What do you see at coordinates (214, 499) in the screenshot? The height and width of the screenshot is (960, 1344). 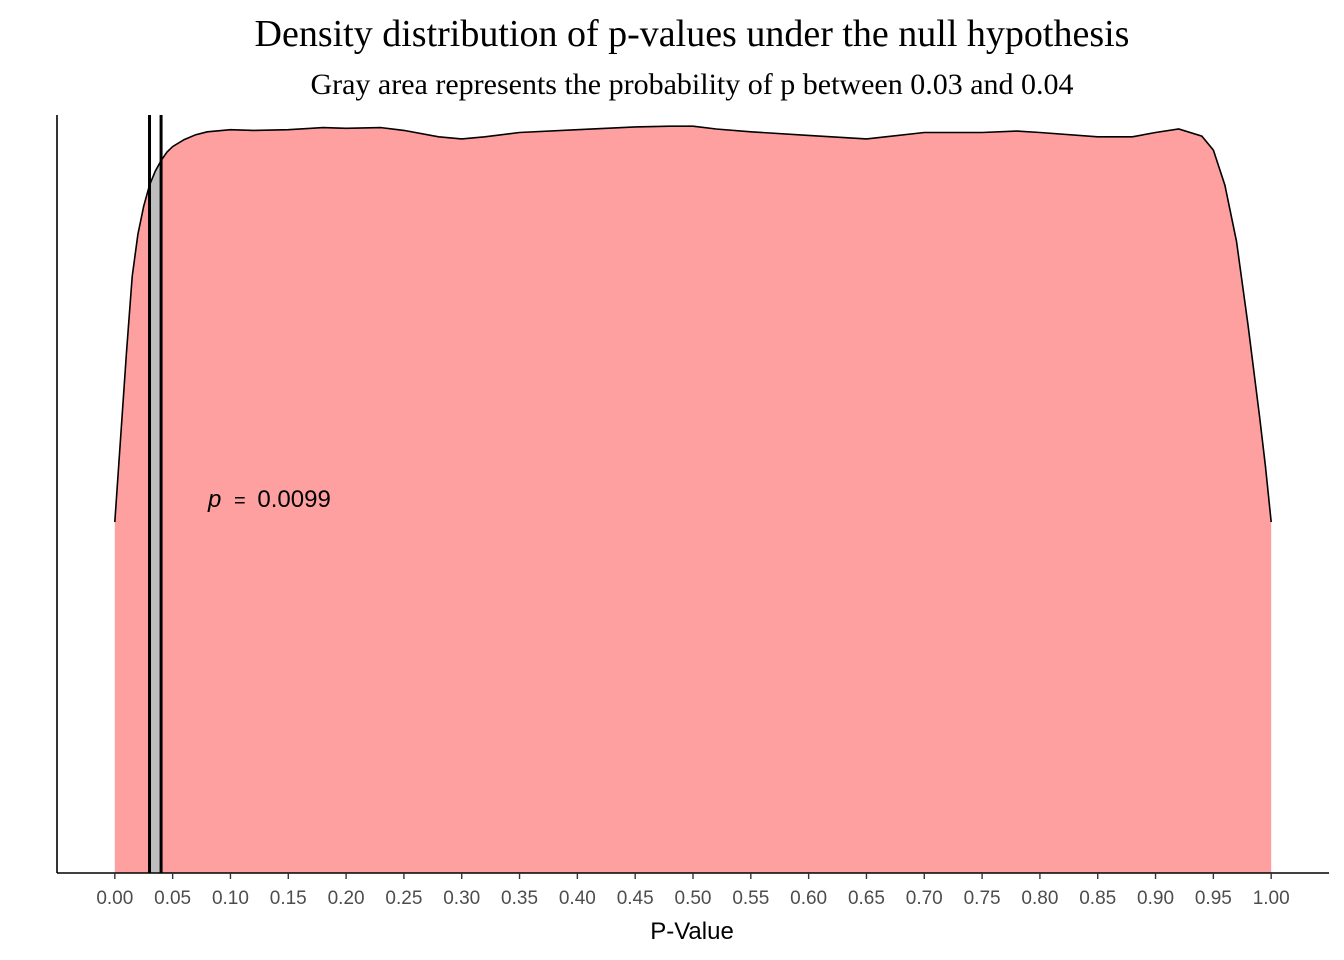 I see `p-symbol: p` at bounding box center [214, 499].